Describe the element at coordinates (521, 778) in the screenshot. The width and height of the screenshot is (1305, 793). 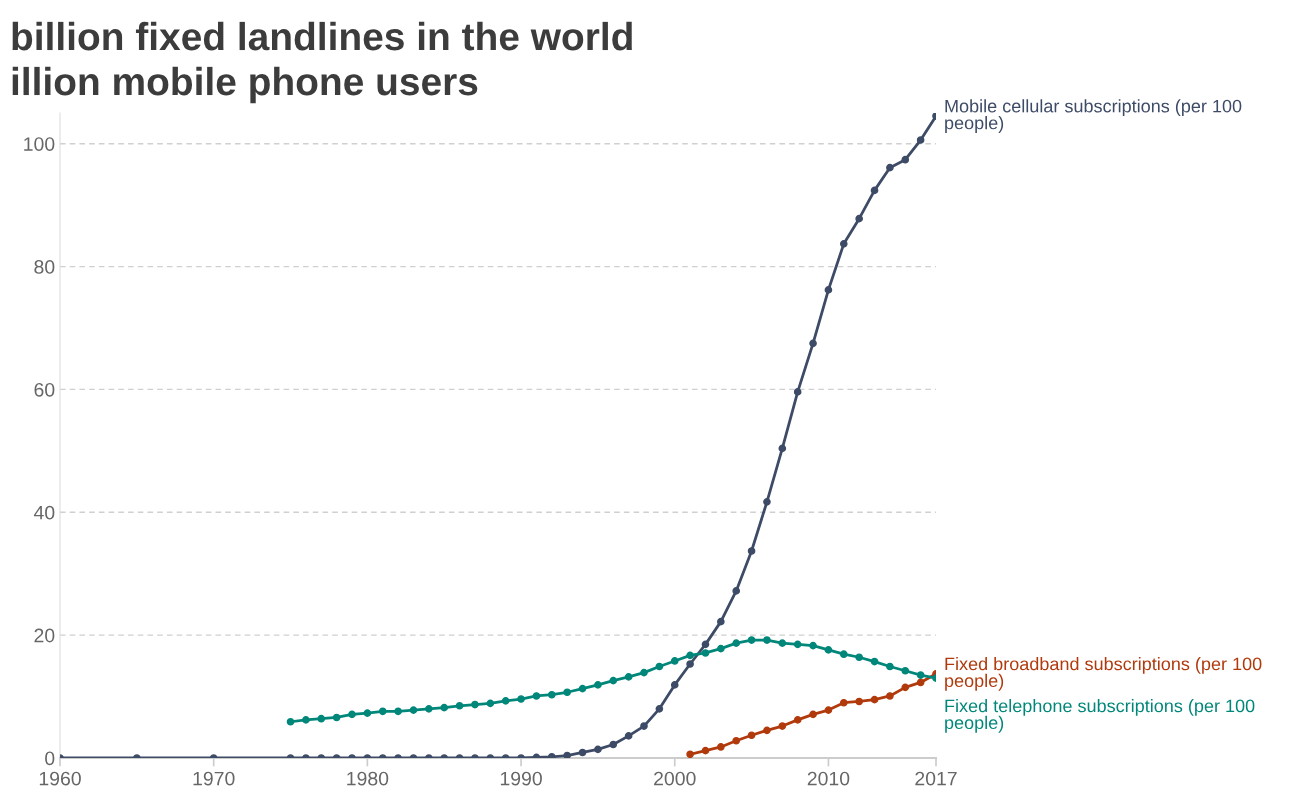
I see `x-tick-label: 1990` at that location.